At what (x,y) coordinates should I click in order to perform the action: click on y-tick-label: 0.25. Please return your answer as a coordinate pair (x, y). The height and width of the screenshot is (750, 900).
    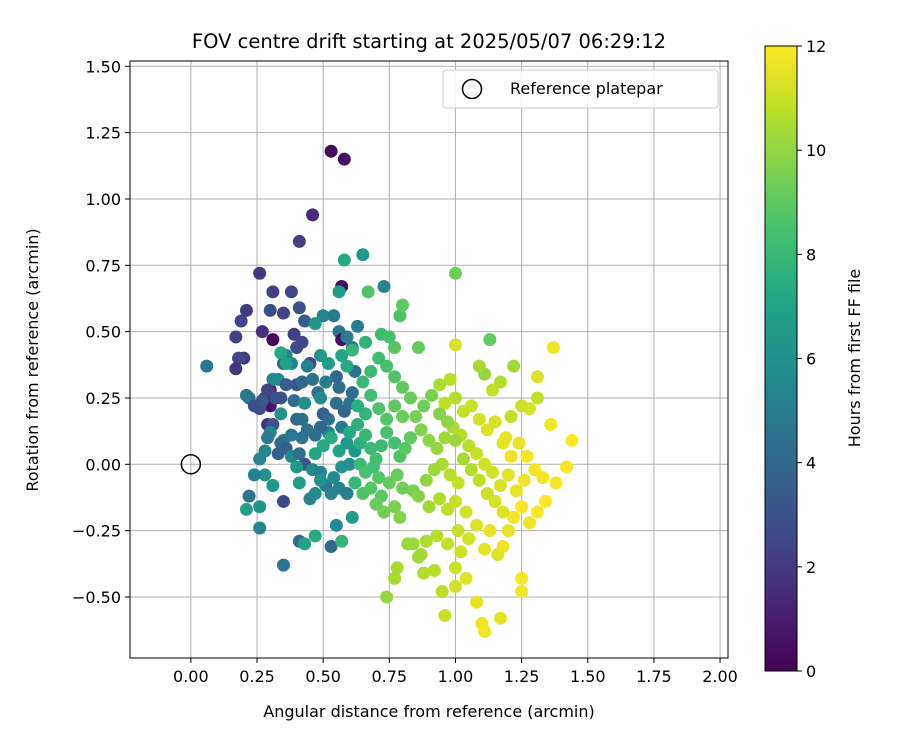
    Looking at the image, I should click on (103, 398).